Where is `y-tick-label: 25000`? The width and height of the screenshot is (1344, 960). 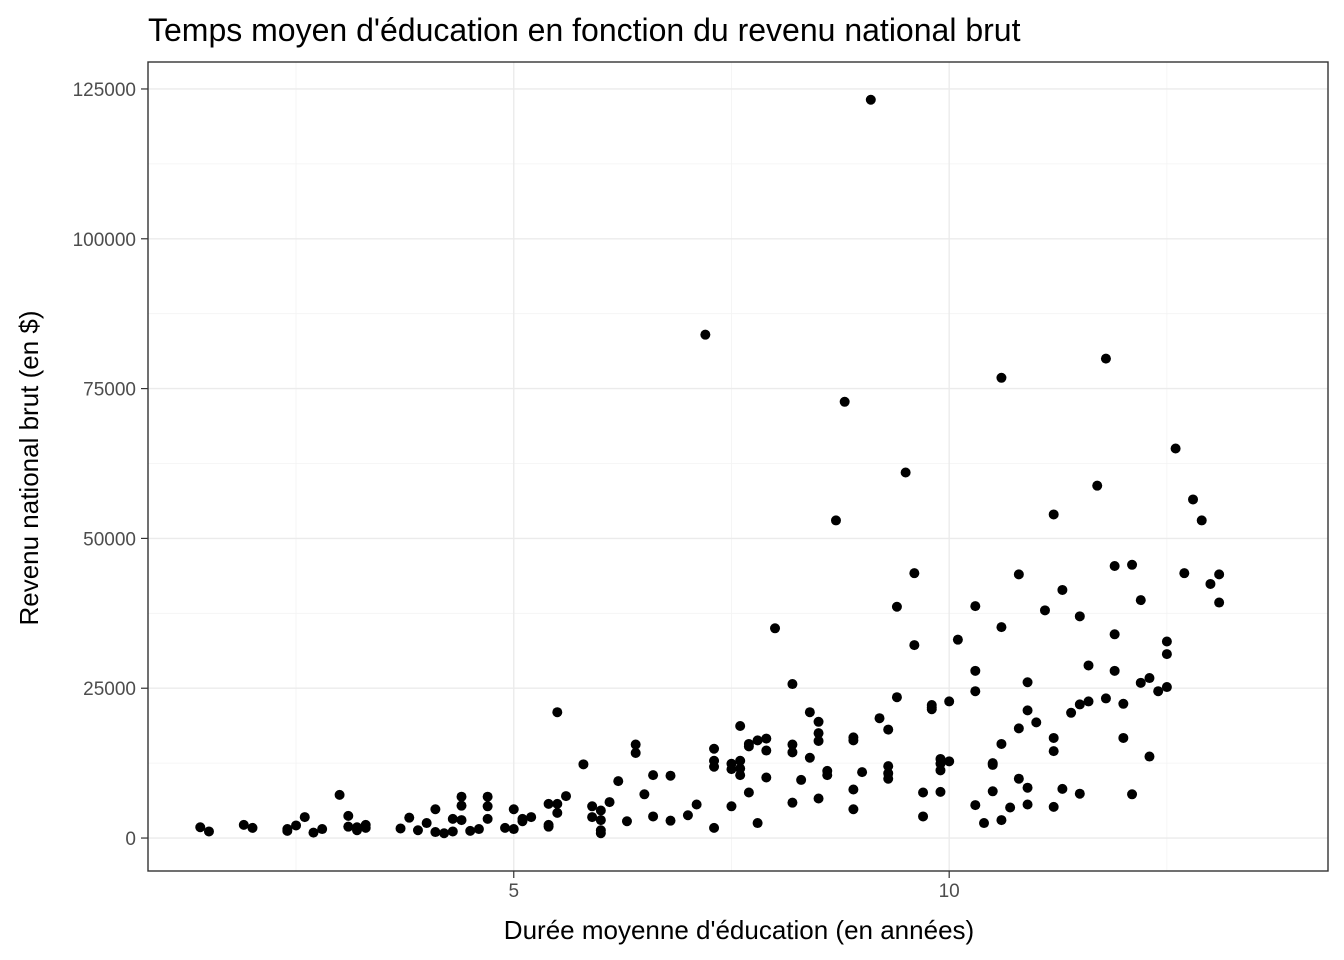 y-tick-label: 25000 is located at coordinates (109, 689).